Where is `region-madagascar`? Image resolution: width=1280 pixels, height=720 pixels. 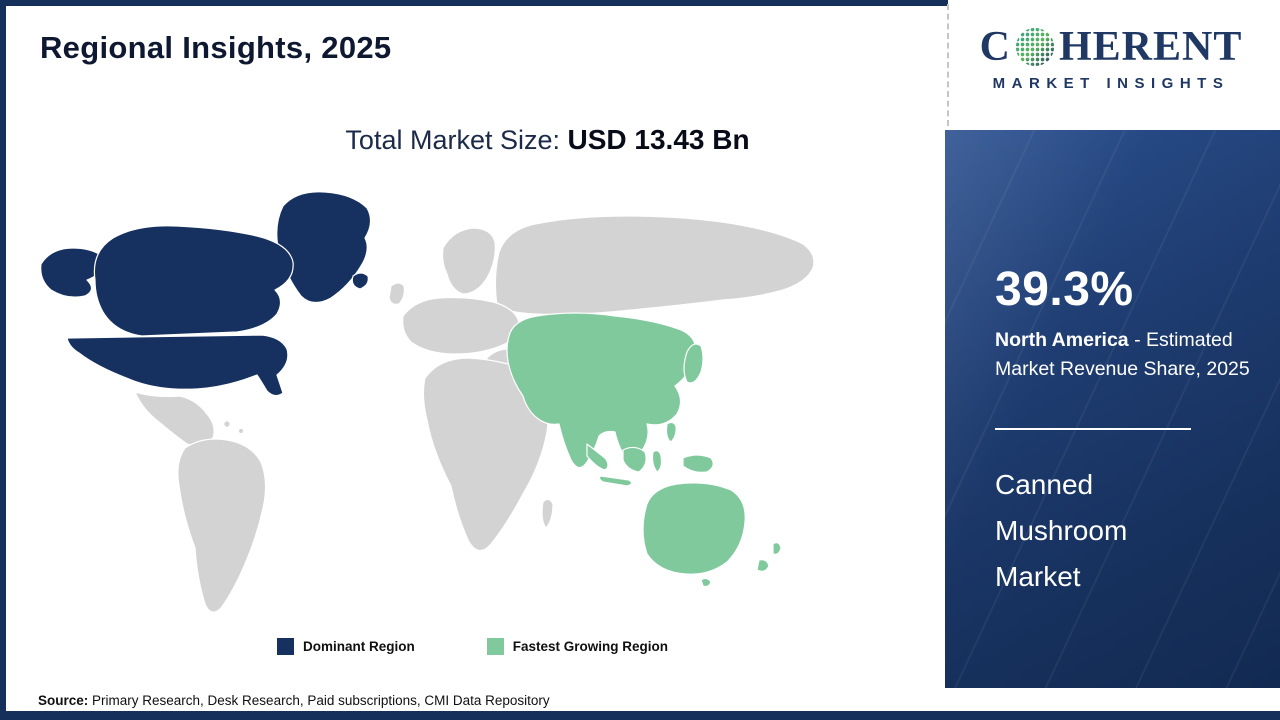 region-madagascar is located at coordinates (547, 513).